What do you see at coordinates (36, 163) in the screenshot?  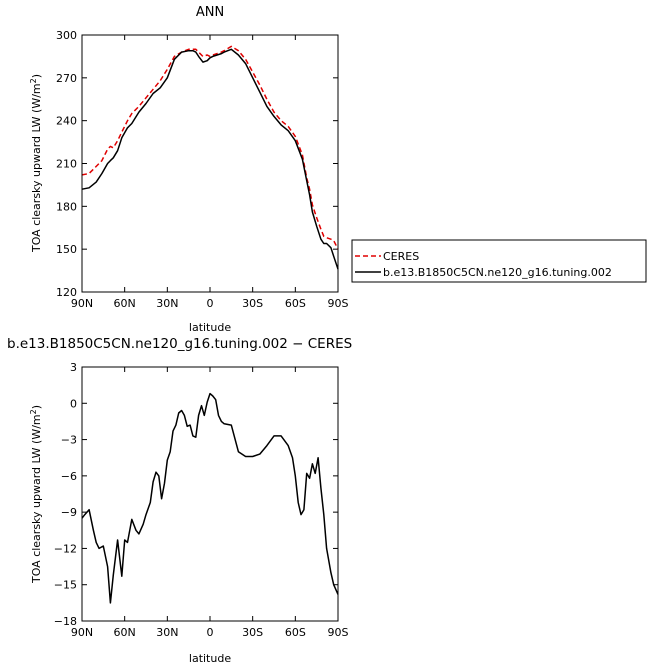 I see `top-y-axis-label: TOA clearsky upward LW (W/m2)` at bounding box center [36, 163].